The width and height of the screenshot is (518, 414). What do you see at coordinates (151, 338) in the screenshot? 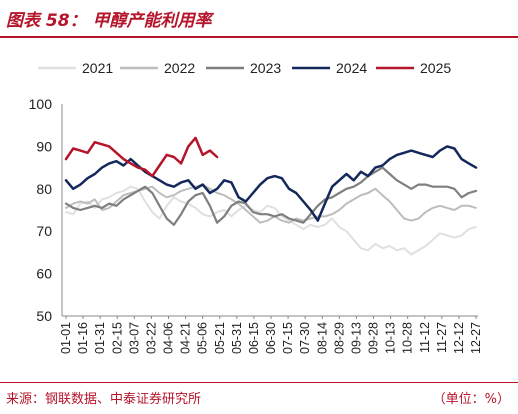
I see `x-tick-label: 03-22` at bounding box center [151, 338].